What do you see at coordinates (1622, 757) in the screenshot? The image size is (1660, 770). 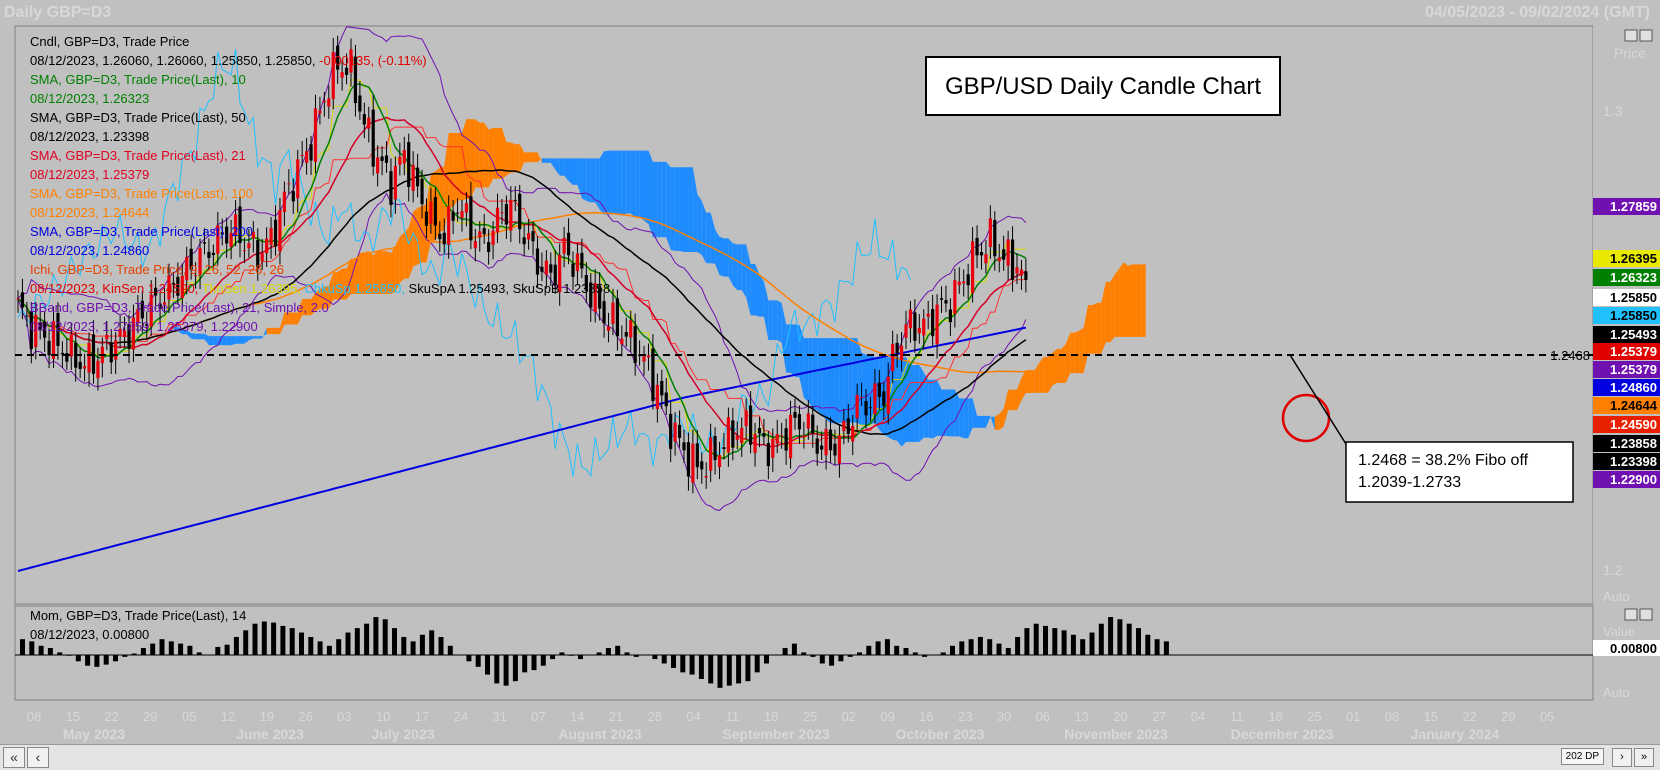 I see `scroll-right-button: ›` at bounding box center [1622, 757].